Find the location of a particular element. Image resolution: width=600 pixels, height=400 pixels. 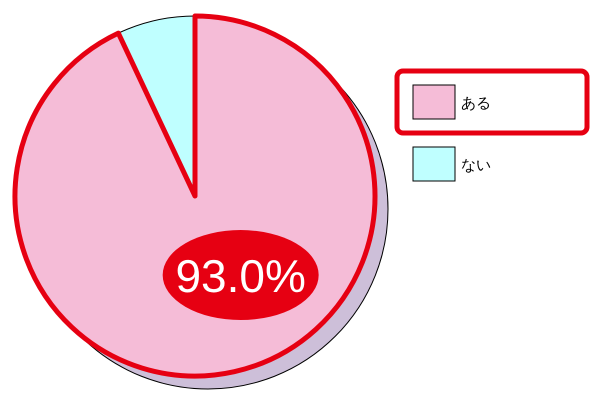

data-label: 93.0% is located at coordinates (240, 276).